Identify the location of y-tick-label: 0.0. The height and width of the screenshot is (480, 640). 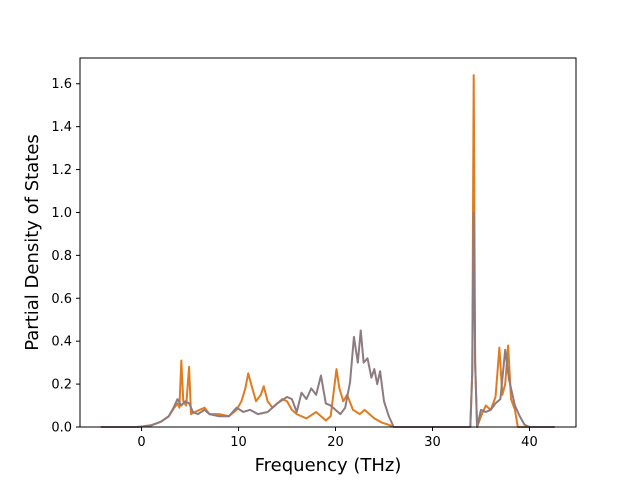
(61, 428).